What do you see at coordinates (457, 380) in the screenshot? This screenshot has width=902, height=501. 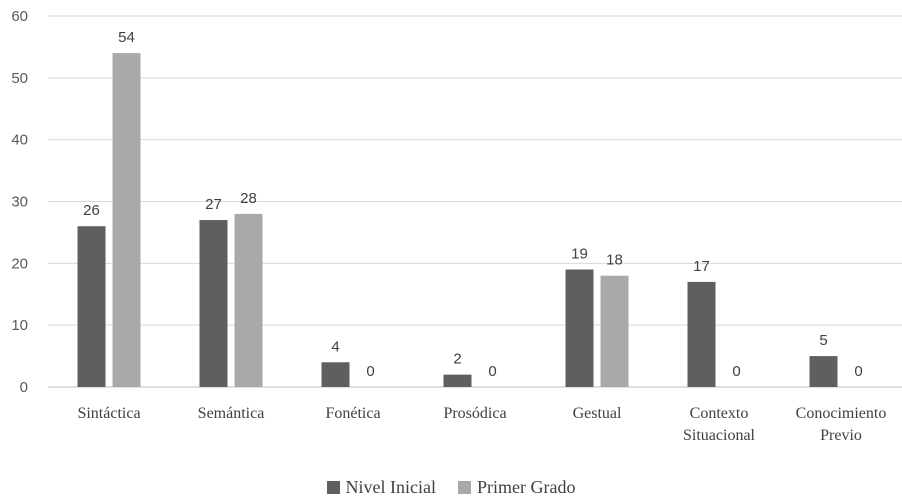 I see `bar-nivel-inicial-prosodica` at bounding box center [457, 380].